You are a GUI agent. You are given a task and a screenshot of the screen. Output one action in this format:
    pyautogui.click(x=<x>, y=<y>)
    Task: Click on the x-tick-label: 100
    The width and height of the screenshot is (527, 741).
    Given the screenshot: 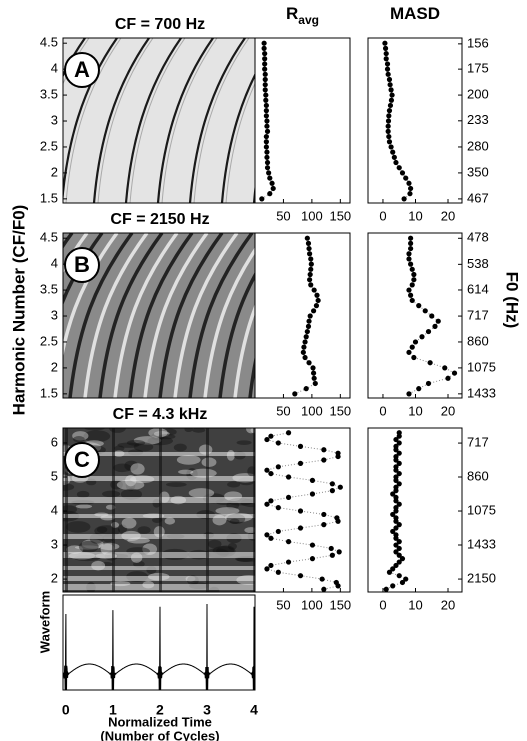 What is the action you would take?
    pyautogui.click(x=312, y=215)
    